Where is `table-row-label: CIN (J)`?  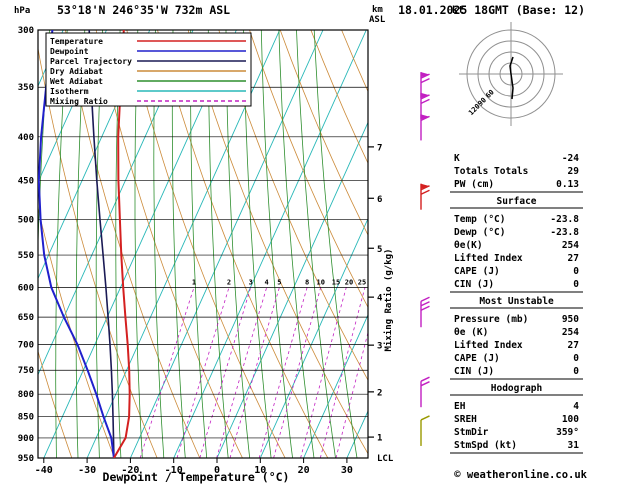 table-row-label: CIN (J) is located at coordinates (474, 284).